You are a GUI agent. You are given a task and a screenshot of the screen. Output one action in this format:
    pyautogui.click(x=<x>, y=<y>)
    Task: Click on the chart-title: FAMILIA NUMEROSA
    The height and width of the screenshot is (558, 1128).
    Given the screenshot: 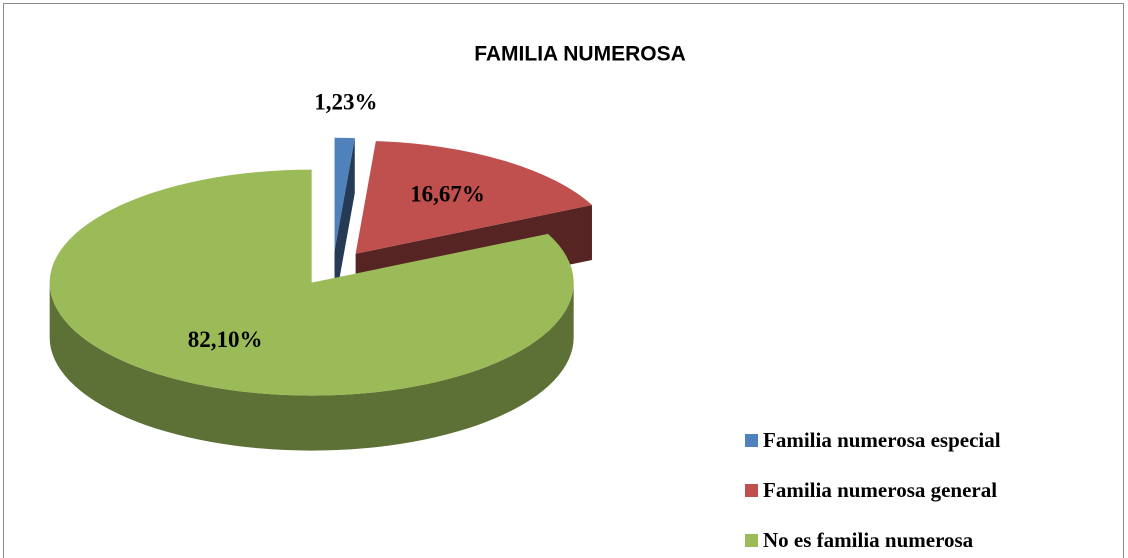 What is the action you would take?
    pyautogui.click(x=580, y=54)
    